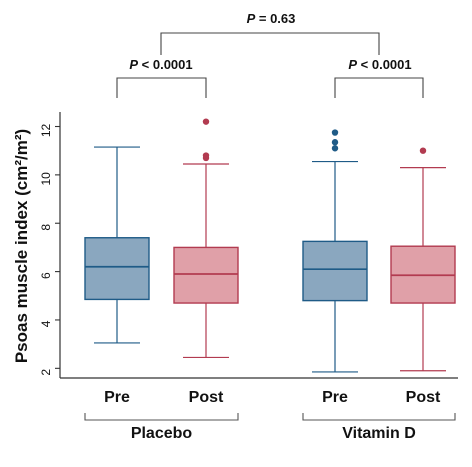 The height and width of the screenshot is (467, 472). Describe the element at coordinates (46, 179) in the screenshot. I see `y-tick-label: 10` at that location.